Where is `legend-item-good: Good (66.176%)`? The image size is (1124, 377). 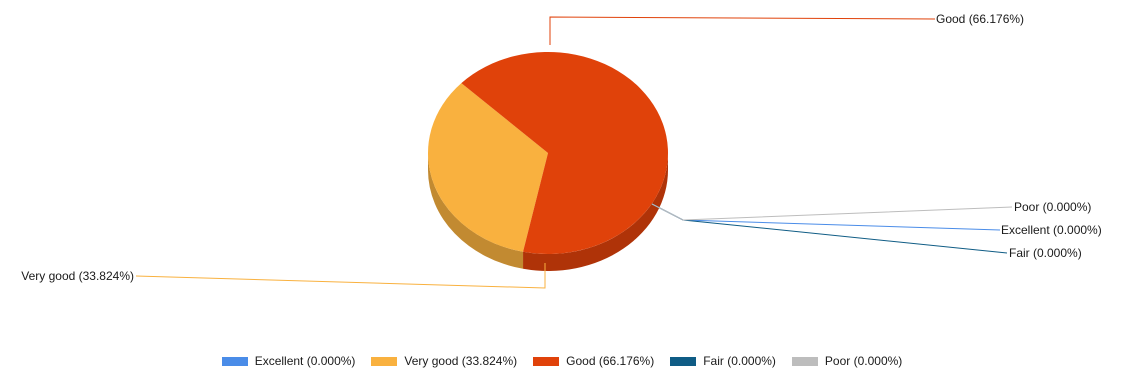 legend-item-good: Good (66.176%) is located at coordinates (593, 361).